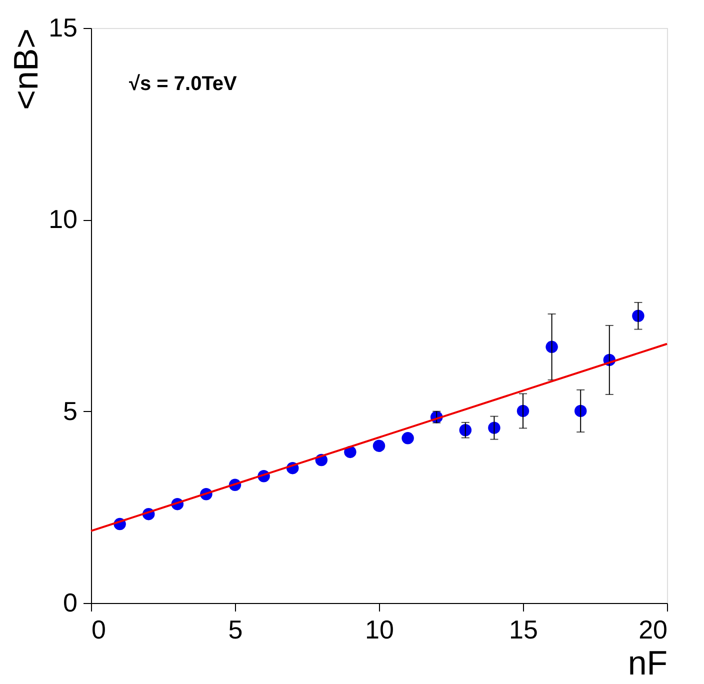 This screenshot has width=704, height=684. Describe the element at coordinates (523, 629) in the screenshot. I see `x-tick-label: 15` at that location.